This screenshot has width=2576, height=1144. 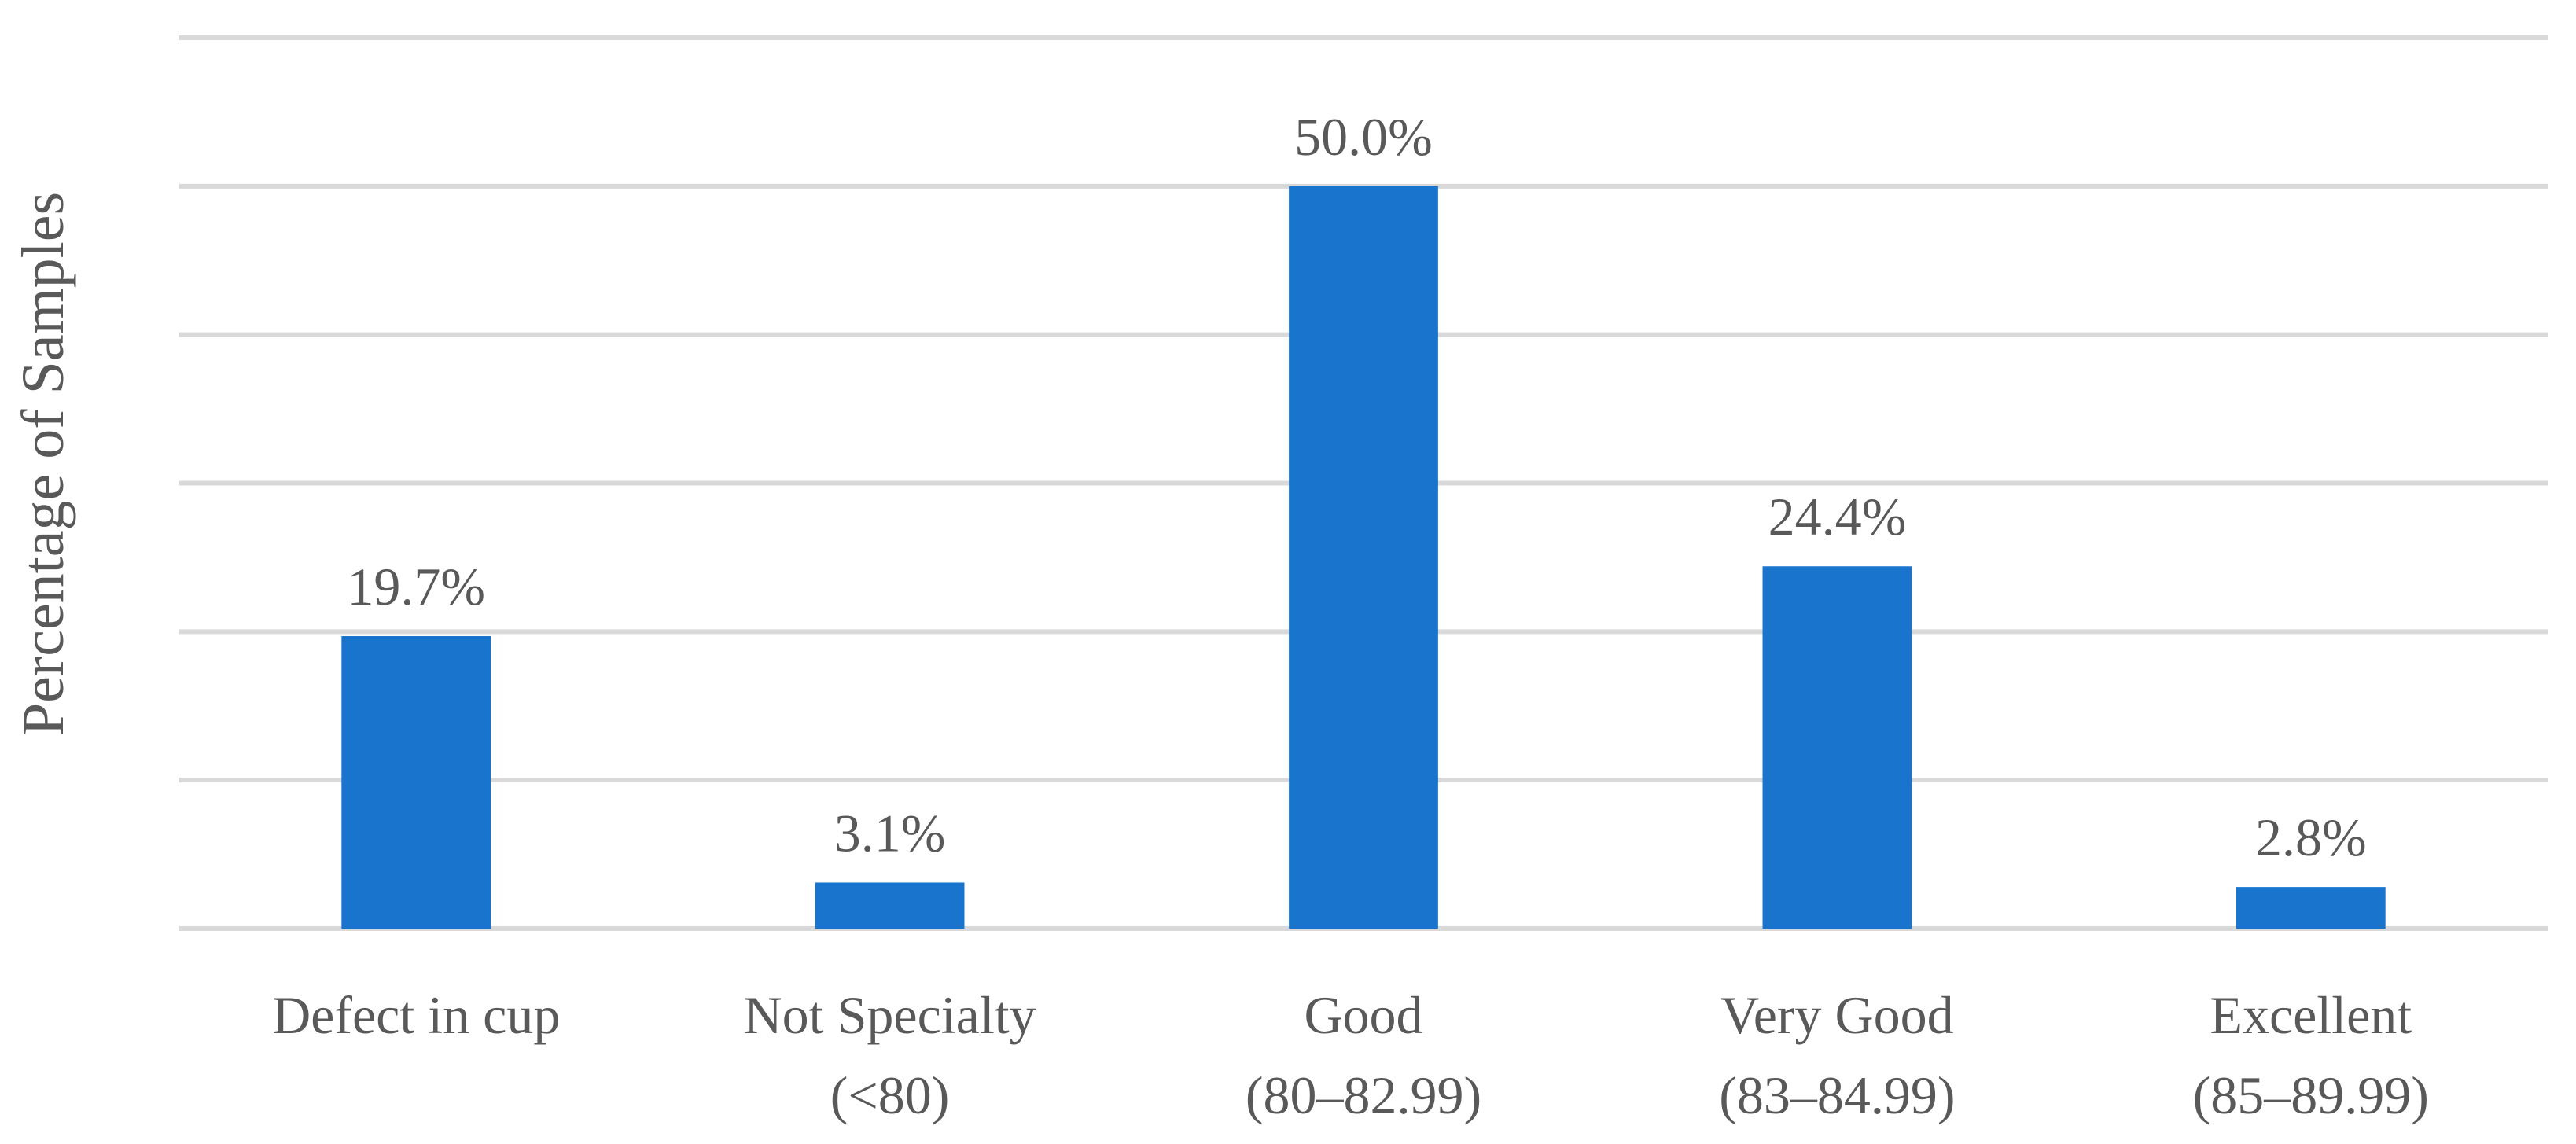 What do you see at coordinates (1363, 1095) in the screenshot?
I see `x-tick-label-2-line-1: (80–82.99)` at bounding box center [1363, 1095].